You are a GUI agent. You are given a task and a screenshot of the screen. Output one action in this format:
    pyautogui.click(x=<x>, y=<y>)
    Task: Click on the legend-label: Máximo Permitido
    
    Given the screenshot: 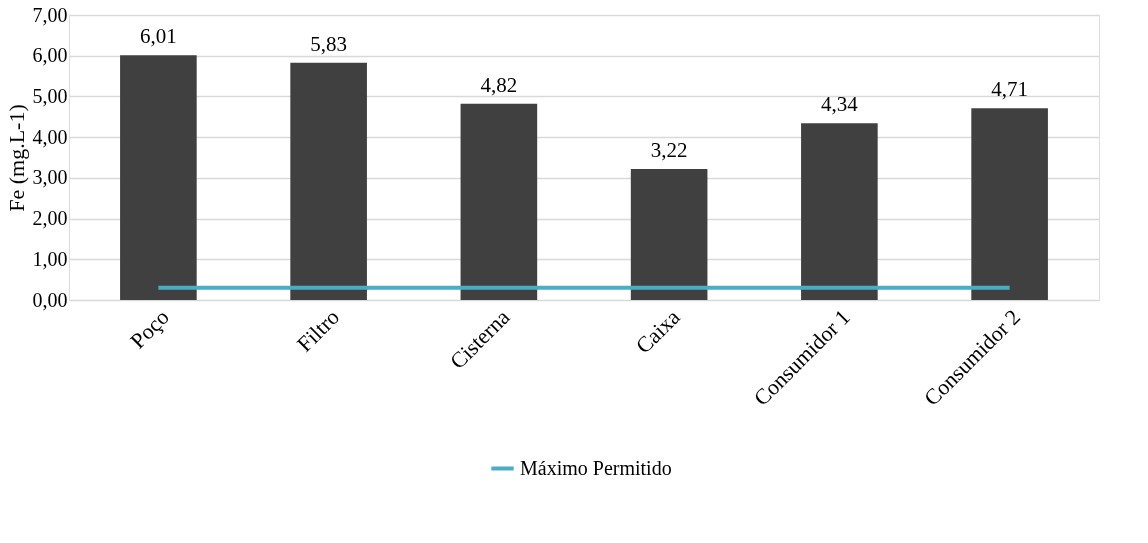 What is the action you would take?
    pyautogui.click(x=596, y=467)
    